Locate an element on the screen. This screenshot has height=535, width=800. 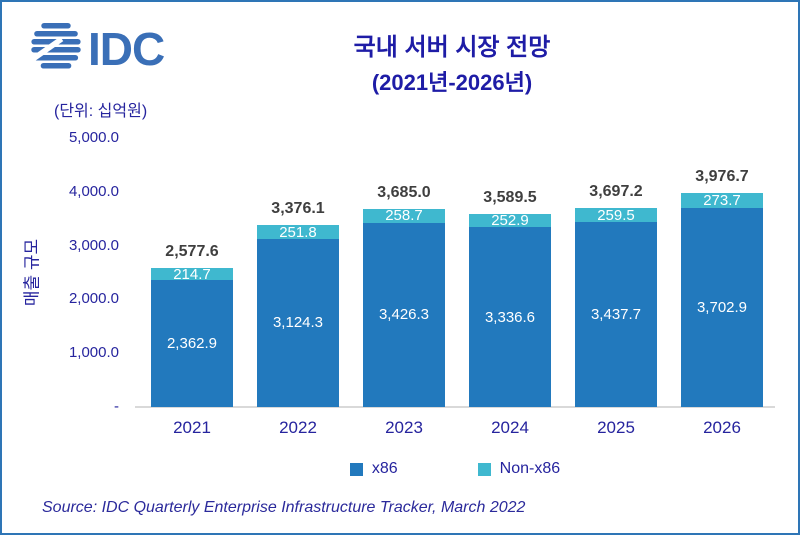
bar-2026-x86: 3,702.9 is located at coordinates (722, 307).